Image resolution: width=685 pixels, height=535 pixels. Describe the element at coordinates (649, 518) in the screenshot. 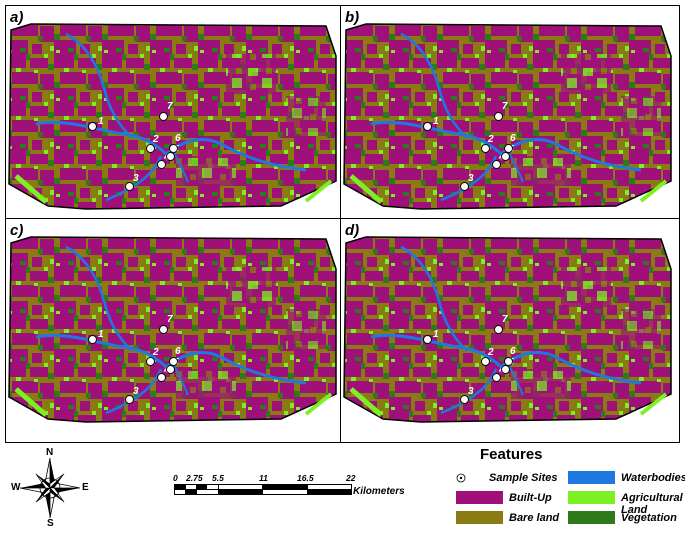

I see `legend-label-vegetation: Vegetation` at that location.